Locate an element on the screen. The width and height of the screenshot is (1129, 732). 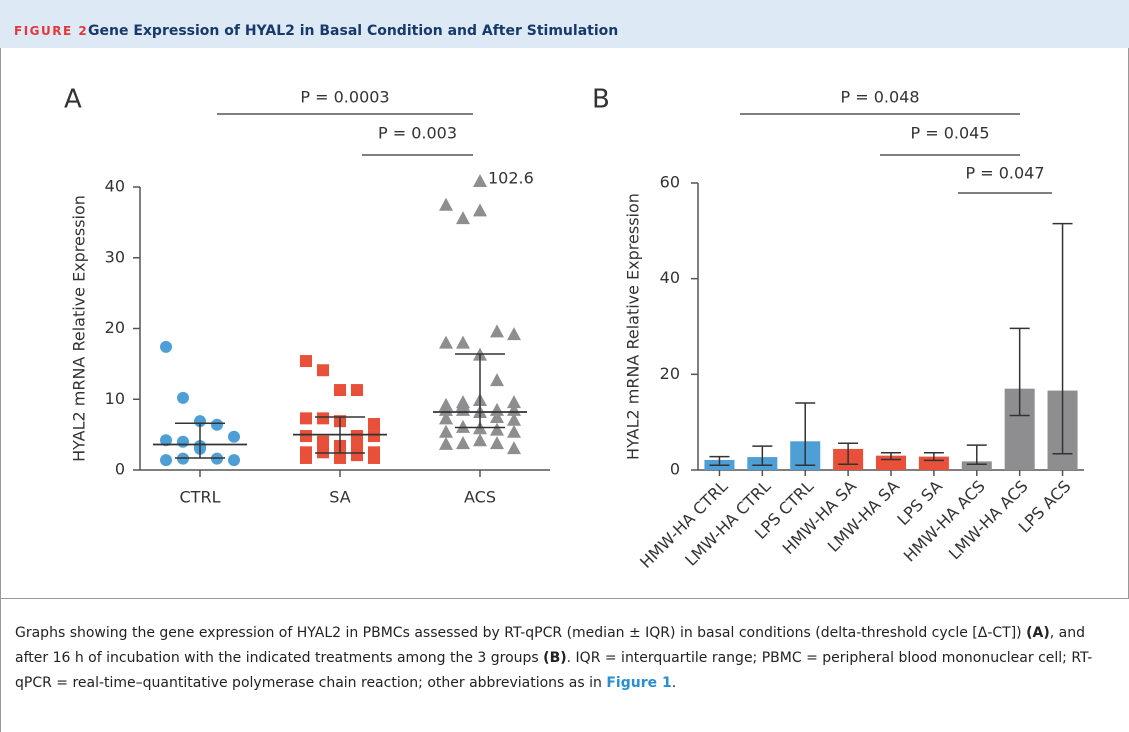
bar is located at coordinates (976, 465).